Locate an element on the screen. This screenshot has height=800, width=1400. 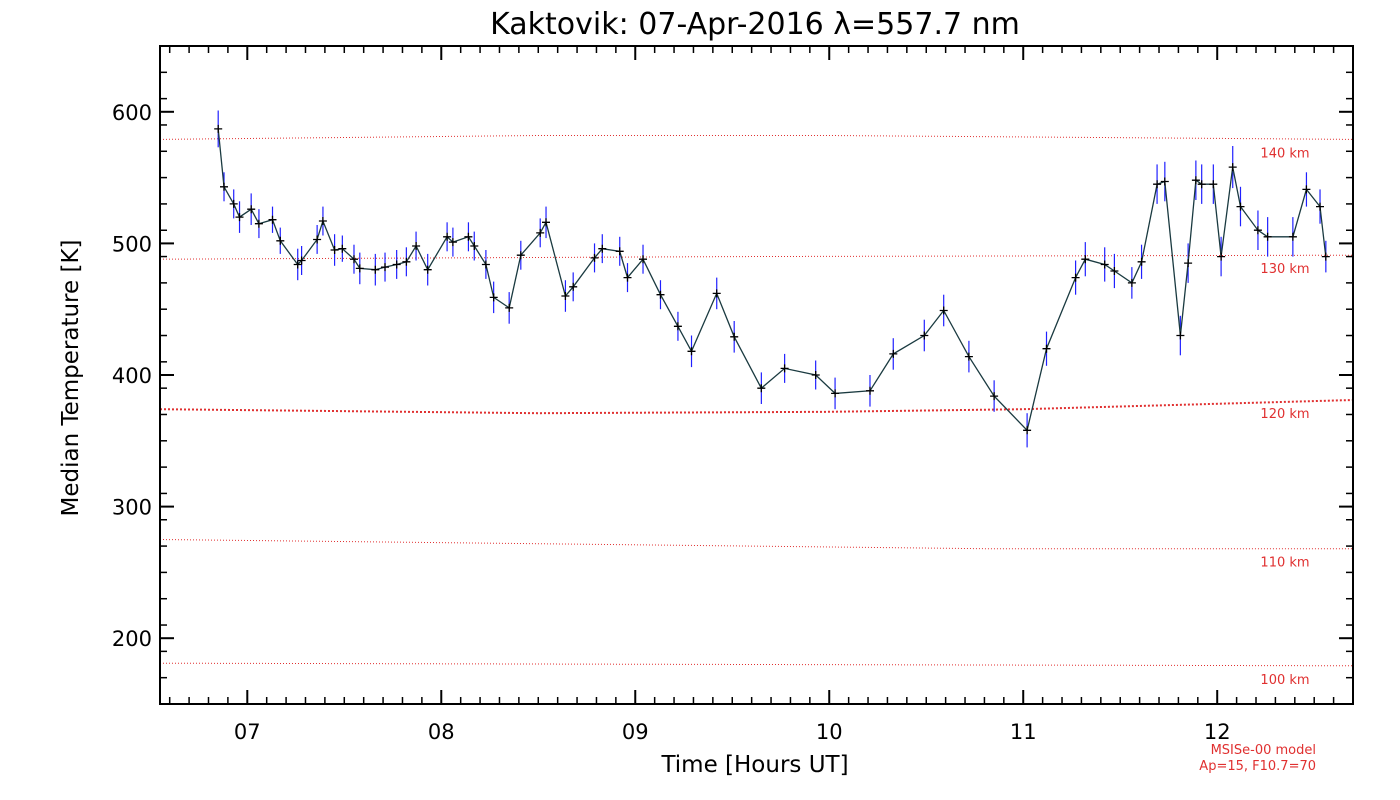
reference-line-label: 140 km is located at coordinates (1284, 153).